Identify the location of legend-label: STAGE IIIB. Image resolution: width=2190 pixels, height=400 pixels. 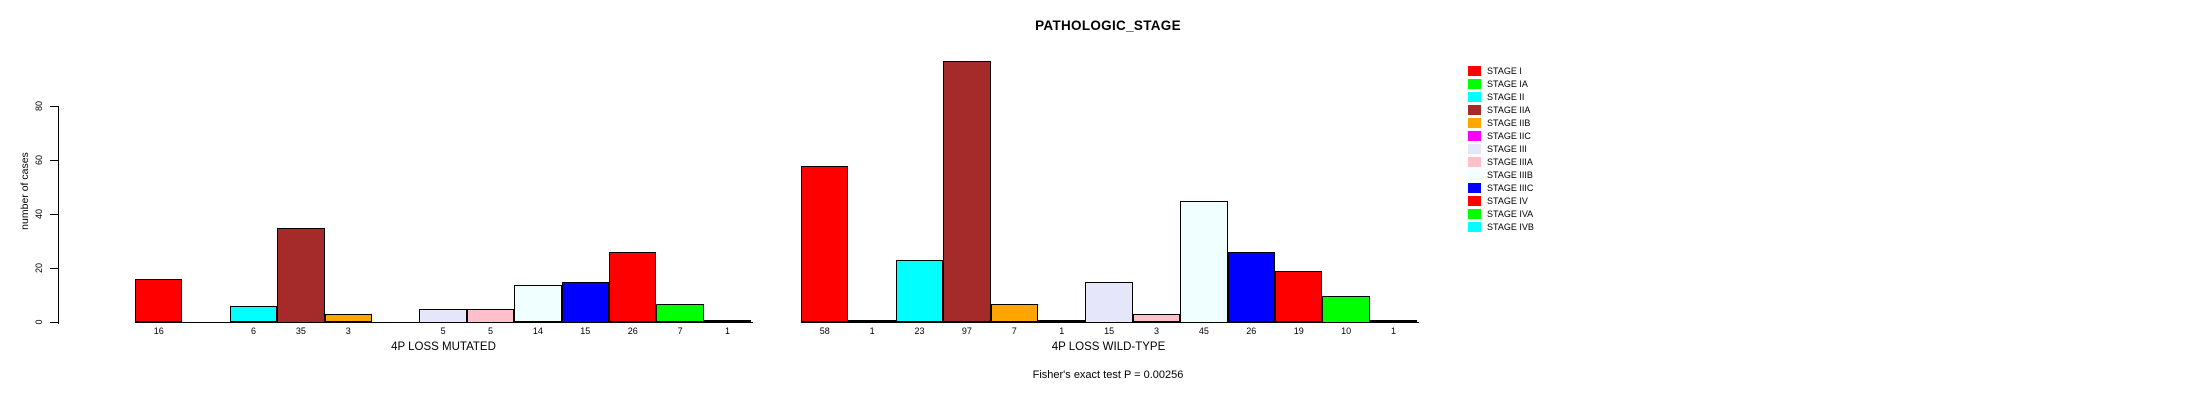
(1510, 175).